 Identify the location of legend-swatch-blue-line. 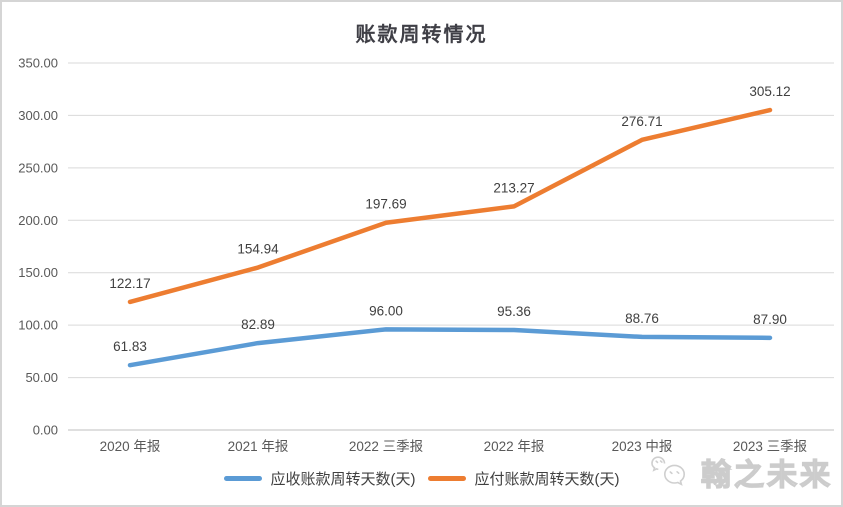
(242, 478).